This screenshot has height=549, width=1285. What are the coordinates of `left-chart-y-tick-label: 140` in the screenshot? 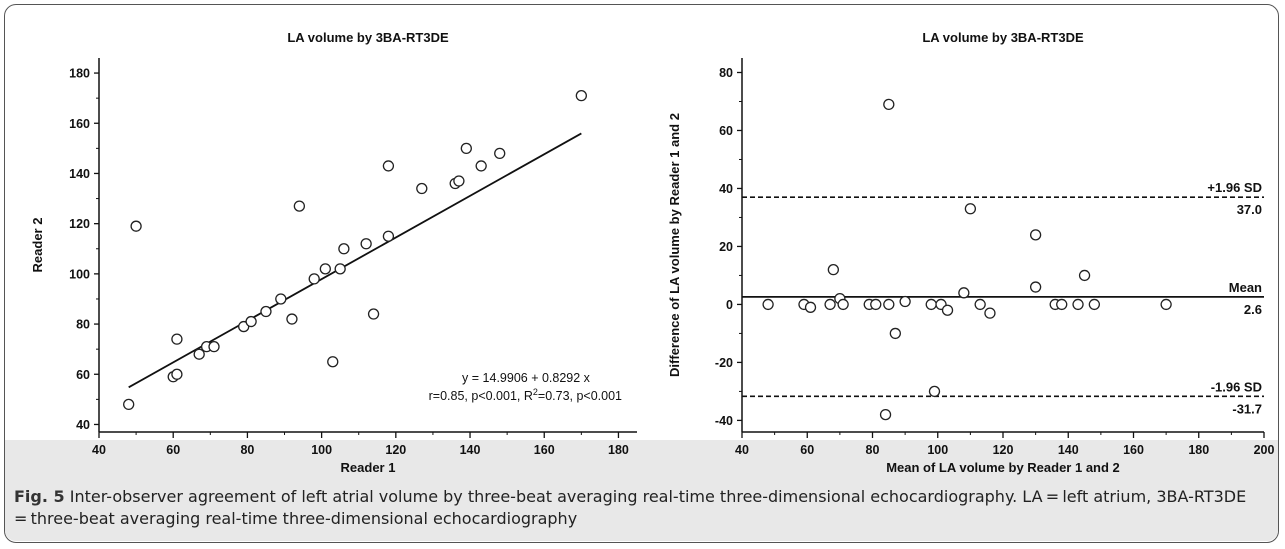 It's located at (79, 174).